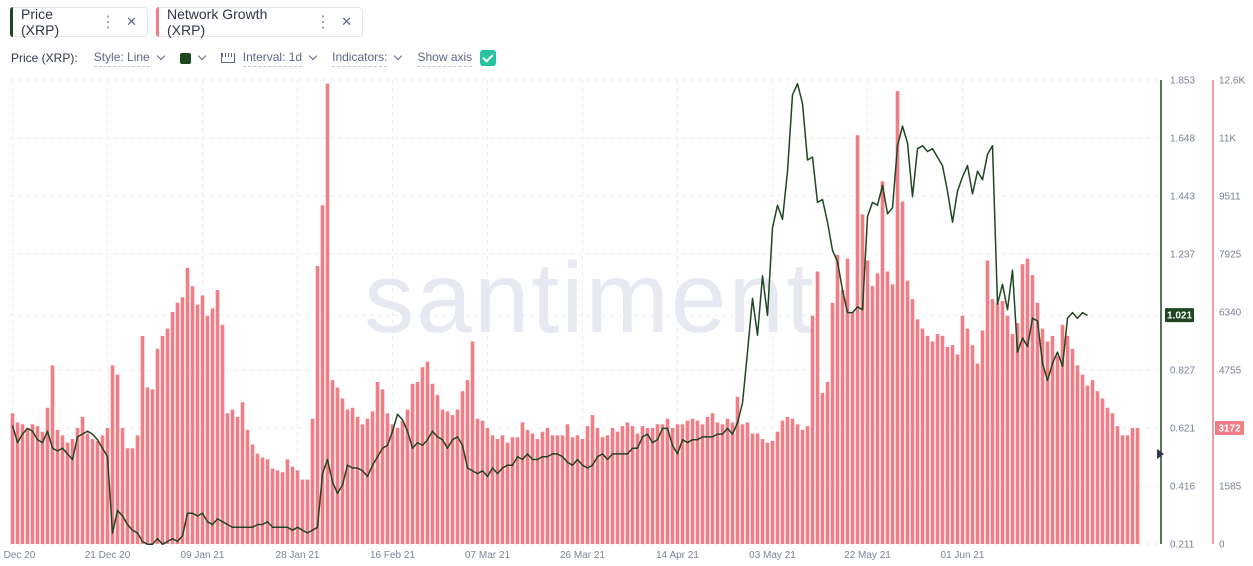 The height and width of the screenshot is (566, 1253). I want to click on x-tick-label: 26 Mar 21, so click(582, 555).